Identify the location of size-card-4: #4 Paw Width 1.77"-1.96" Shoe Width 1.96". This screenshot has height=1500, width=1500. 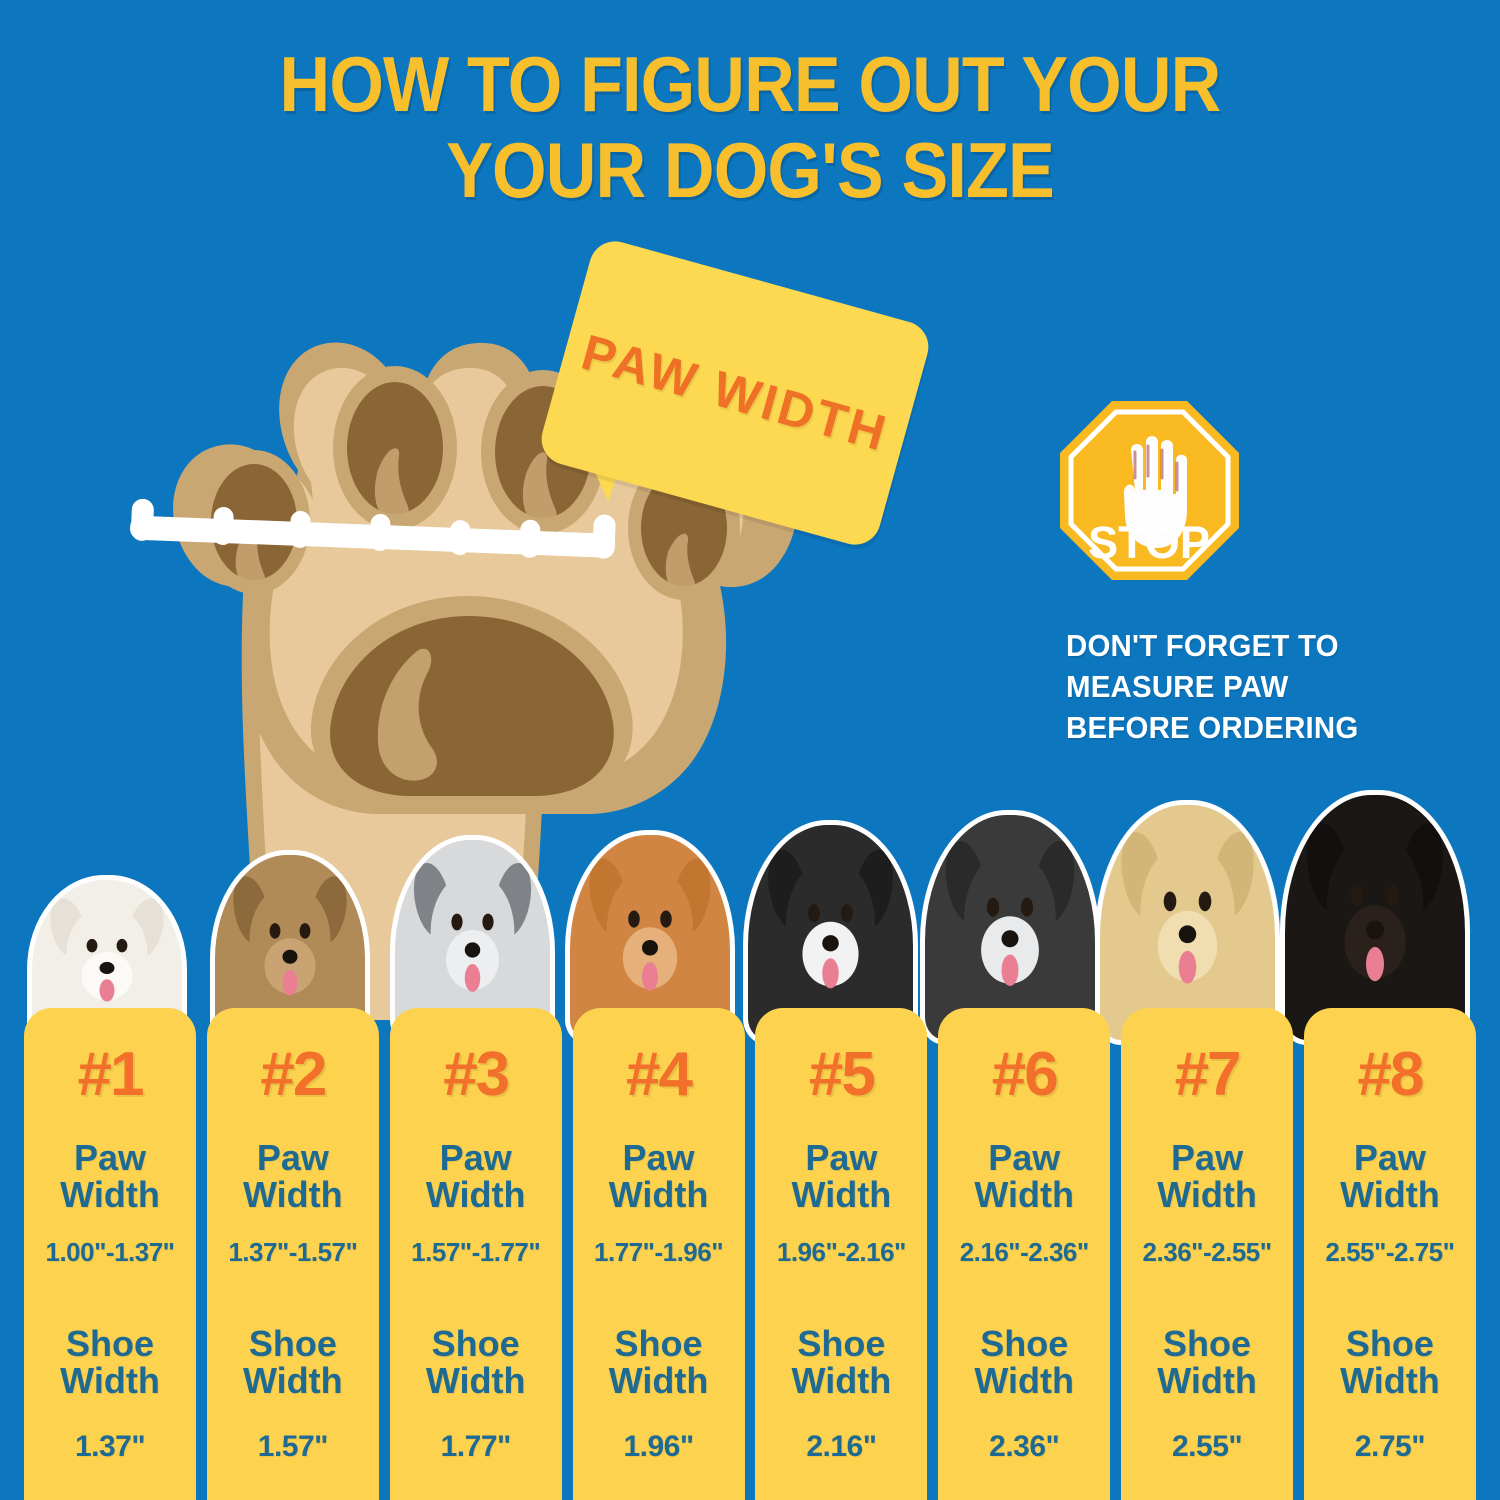
(658, 1254).